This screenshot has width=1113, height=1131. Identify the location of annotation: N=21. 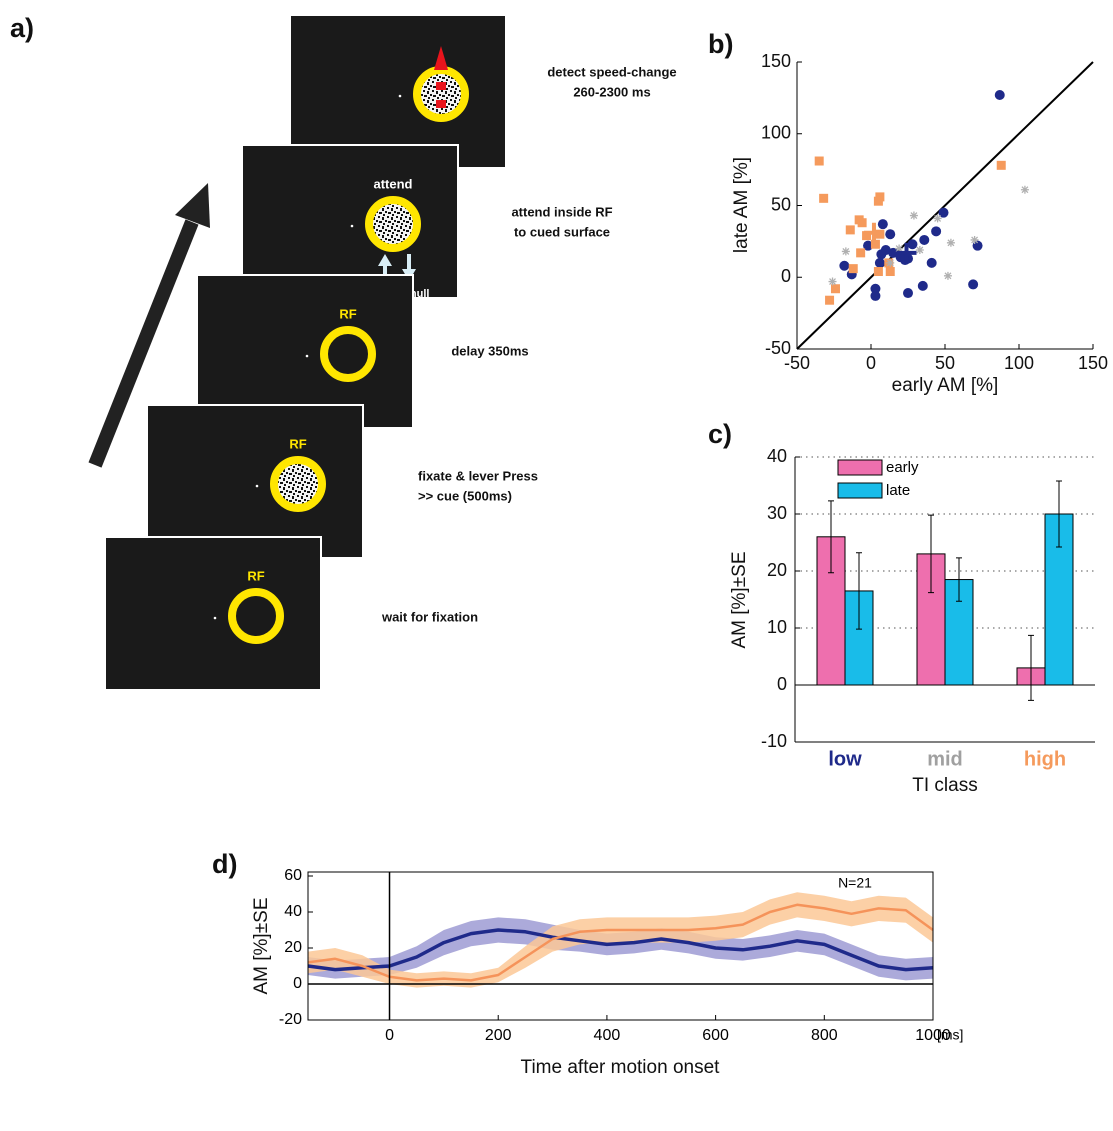
(855, 883).